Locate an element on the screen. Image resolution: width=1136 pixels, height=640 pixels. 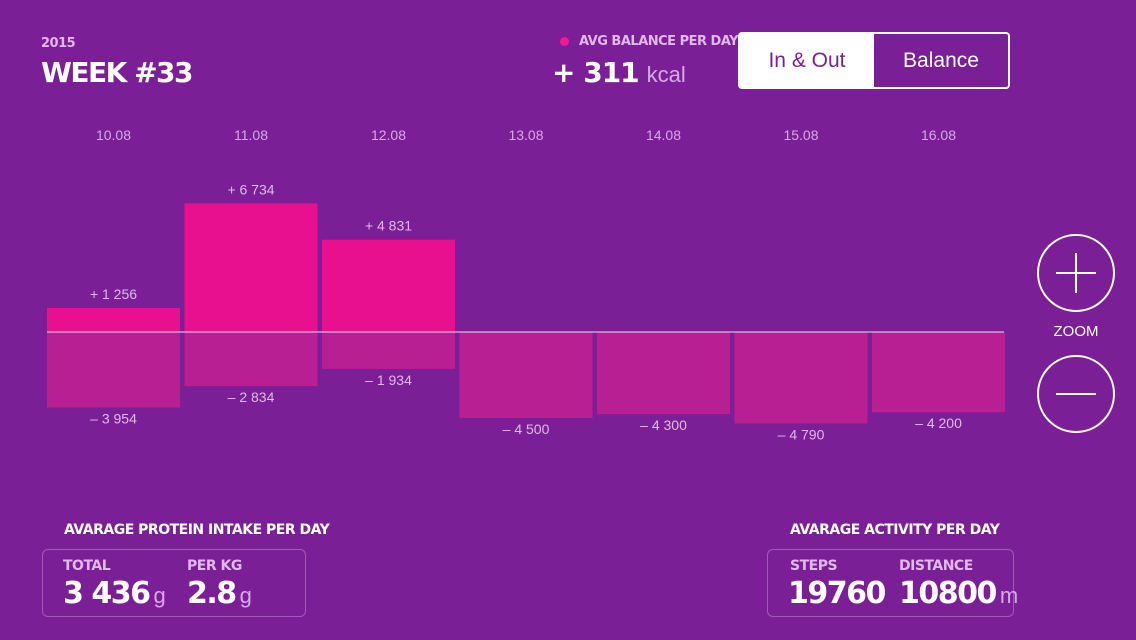
activity-section-title: AVARAGE ACTIVITY PER DAY is located at coordinates (895, 530).